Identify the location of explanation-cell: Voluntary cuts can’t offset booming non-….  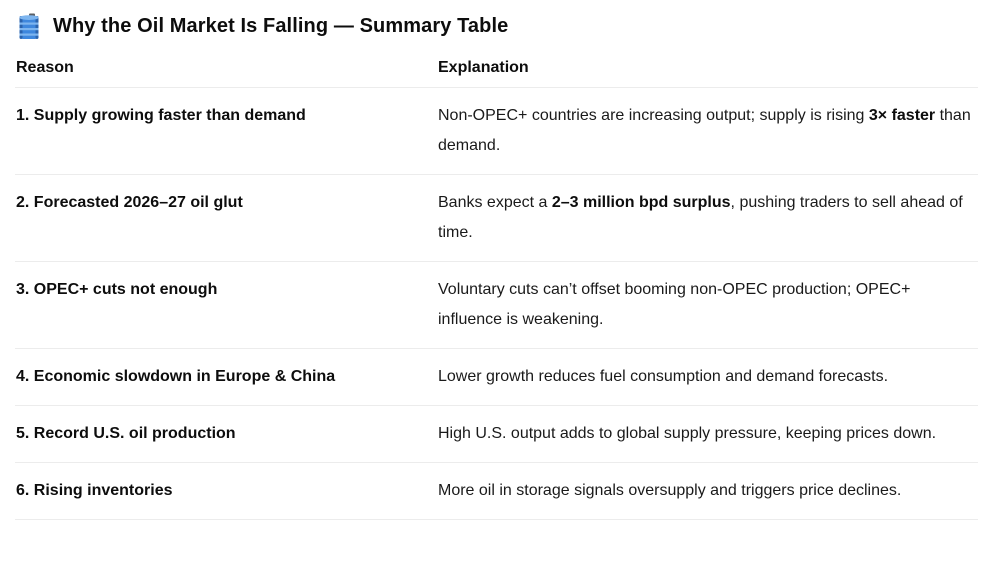
(707, 305).